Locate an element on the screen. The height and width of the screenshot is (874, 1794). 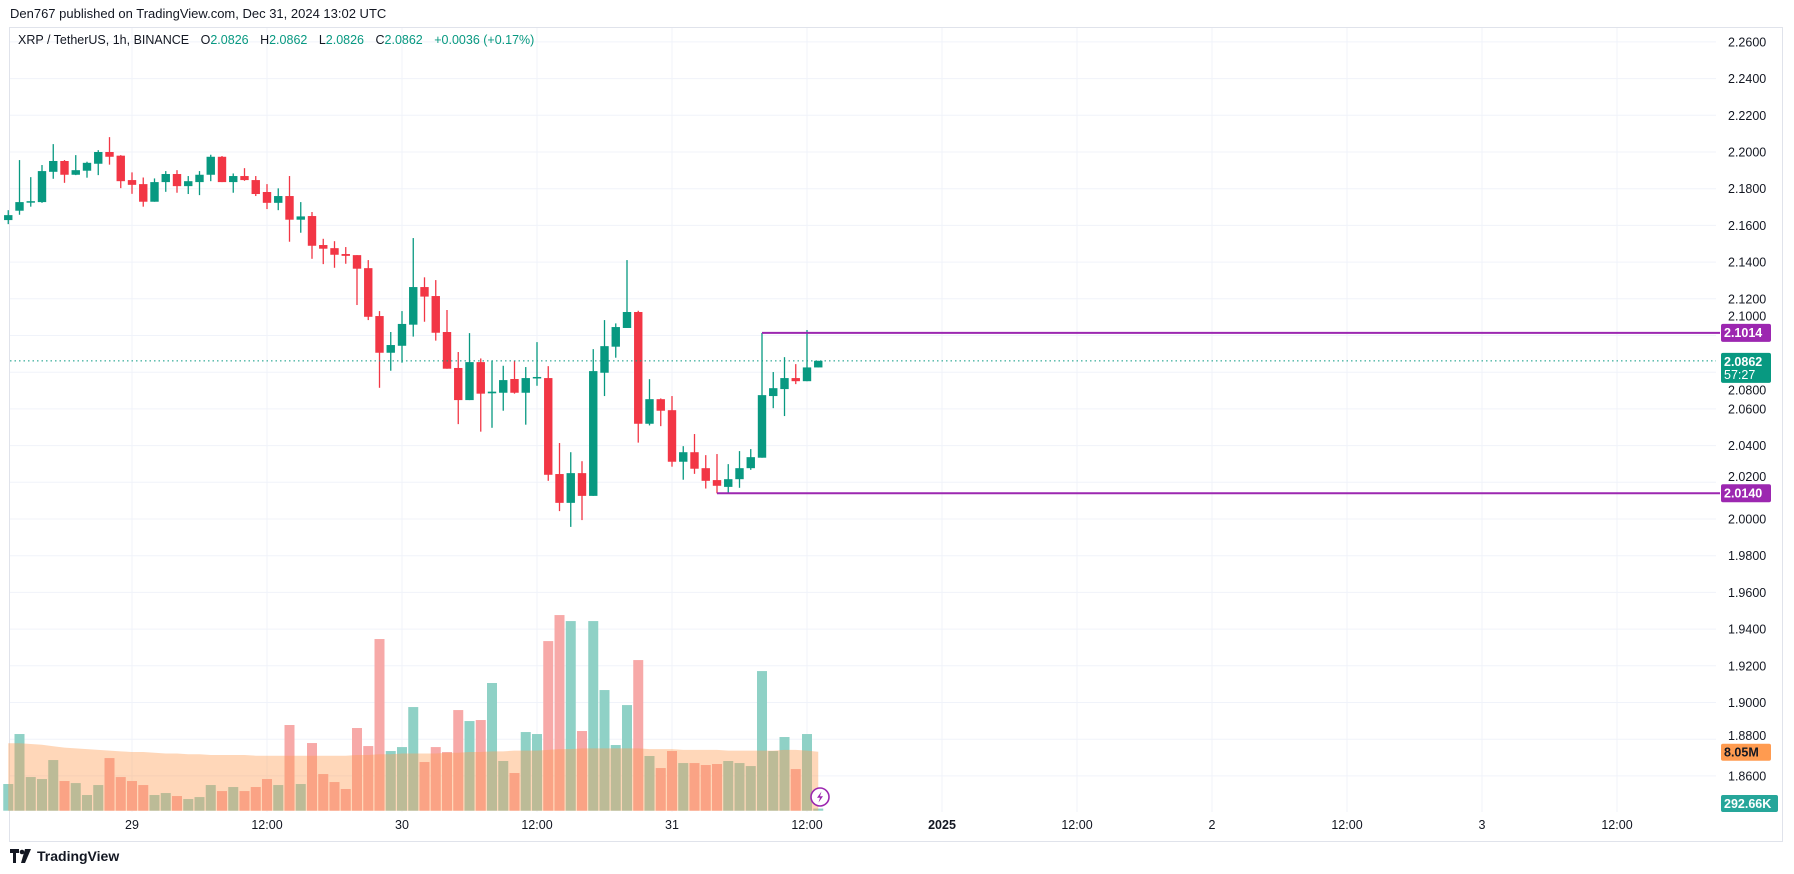
price-tick-label: 1.8800 is located at coordinates (1747, 736).